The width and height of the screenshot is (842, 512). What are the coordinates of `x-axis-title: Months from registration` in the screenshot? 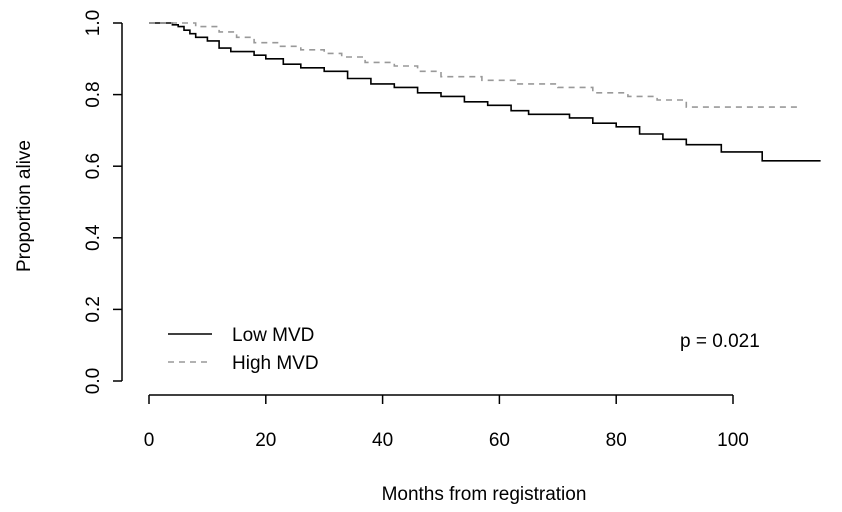 It's located at (484, 494).